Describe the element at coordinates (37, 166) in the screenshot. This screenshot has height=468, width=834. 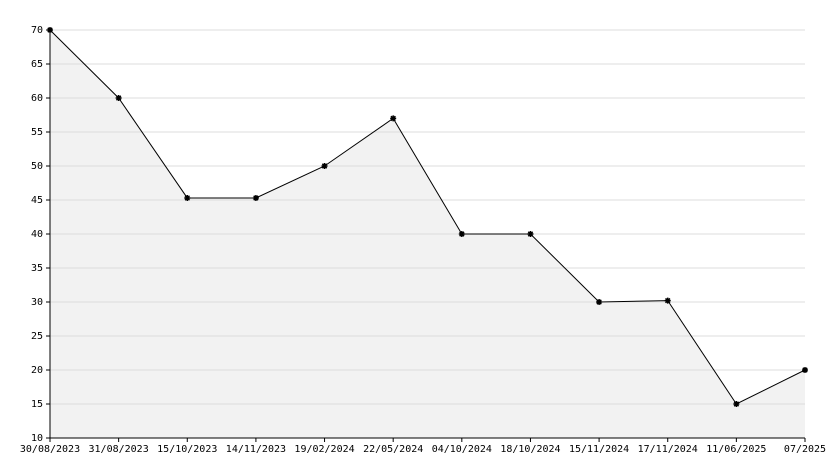
I see `y-tick-label: 50` at that location.